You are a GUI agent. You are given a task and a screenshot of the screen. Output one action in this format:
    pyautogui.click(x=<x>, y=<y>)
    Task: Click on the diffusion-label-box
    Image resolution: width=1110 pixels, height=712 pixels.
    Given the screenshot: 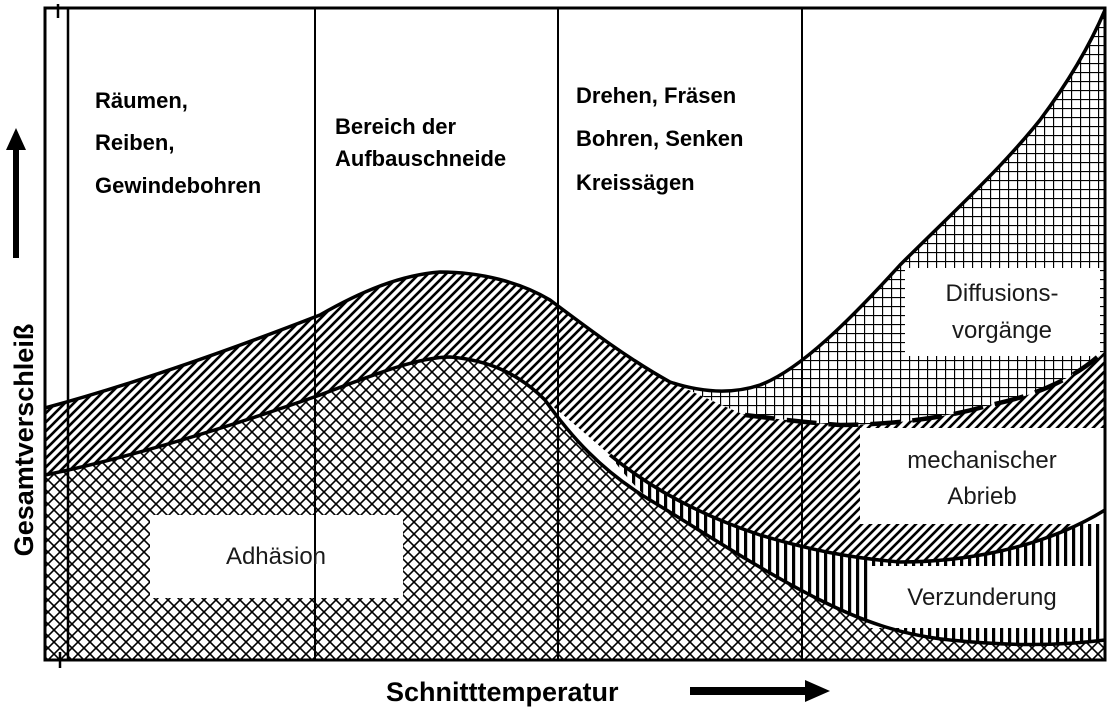 What is the action you would take?
    pyautogui.click(x=1002, y=312)
    